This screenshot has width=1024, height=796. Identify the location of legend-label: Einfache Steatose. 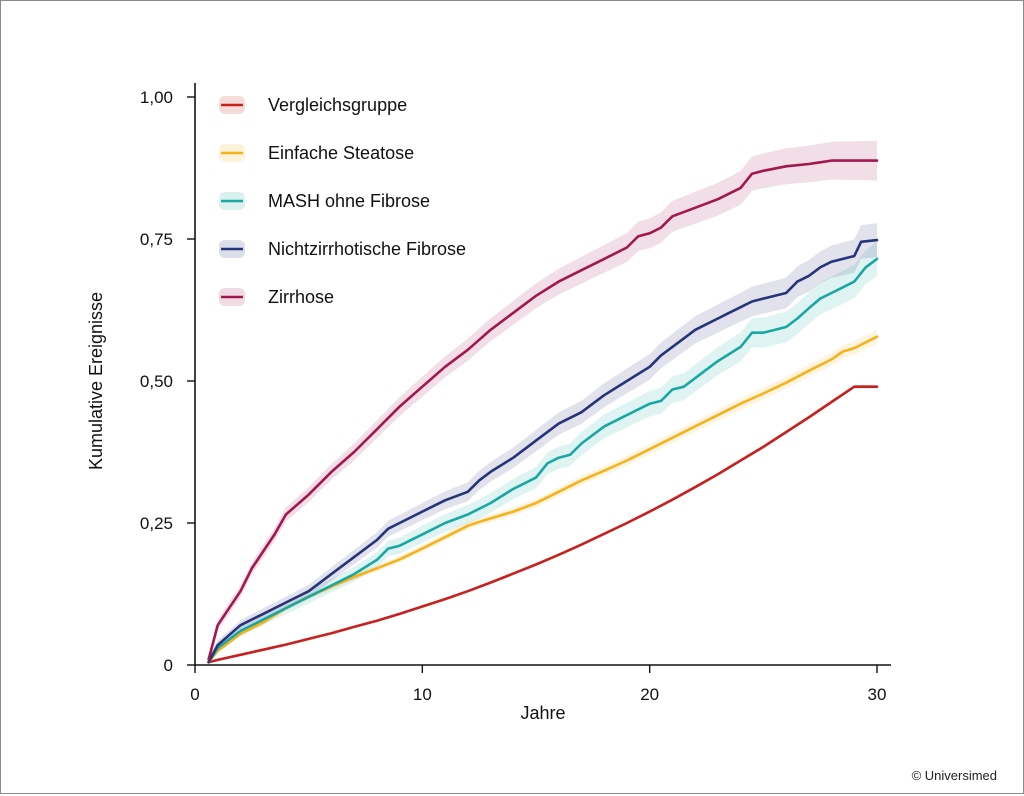
(341, 153).